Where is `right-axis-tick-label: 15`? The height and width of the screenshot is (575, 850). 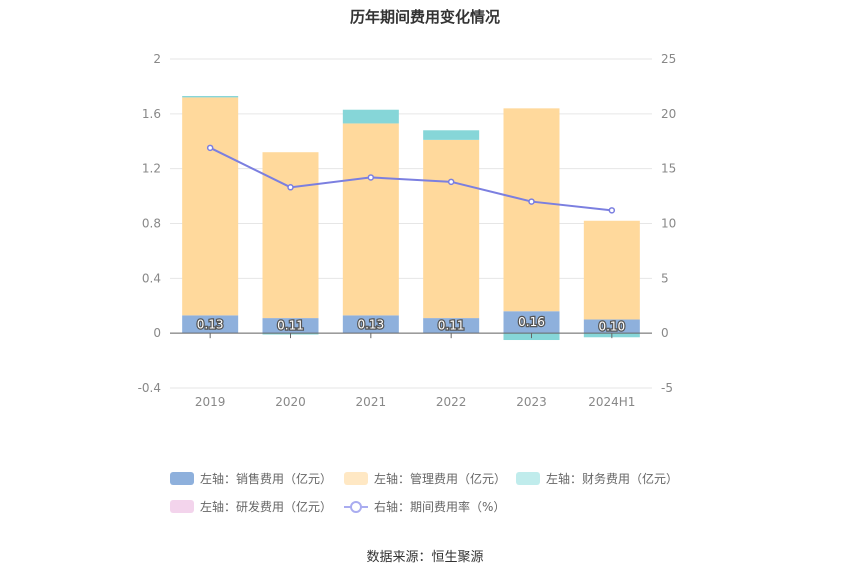
right-axis-tick-label: 15 is located at coordinates (668, 169).